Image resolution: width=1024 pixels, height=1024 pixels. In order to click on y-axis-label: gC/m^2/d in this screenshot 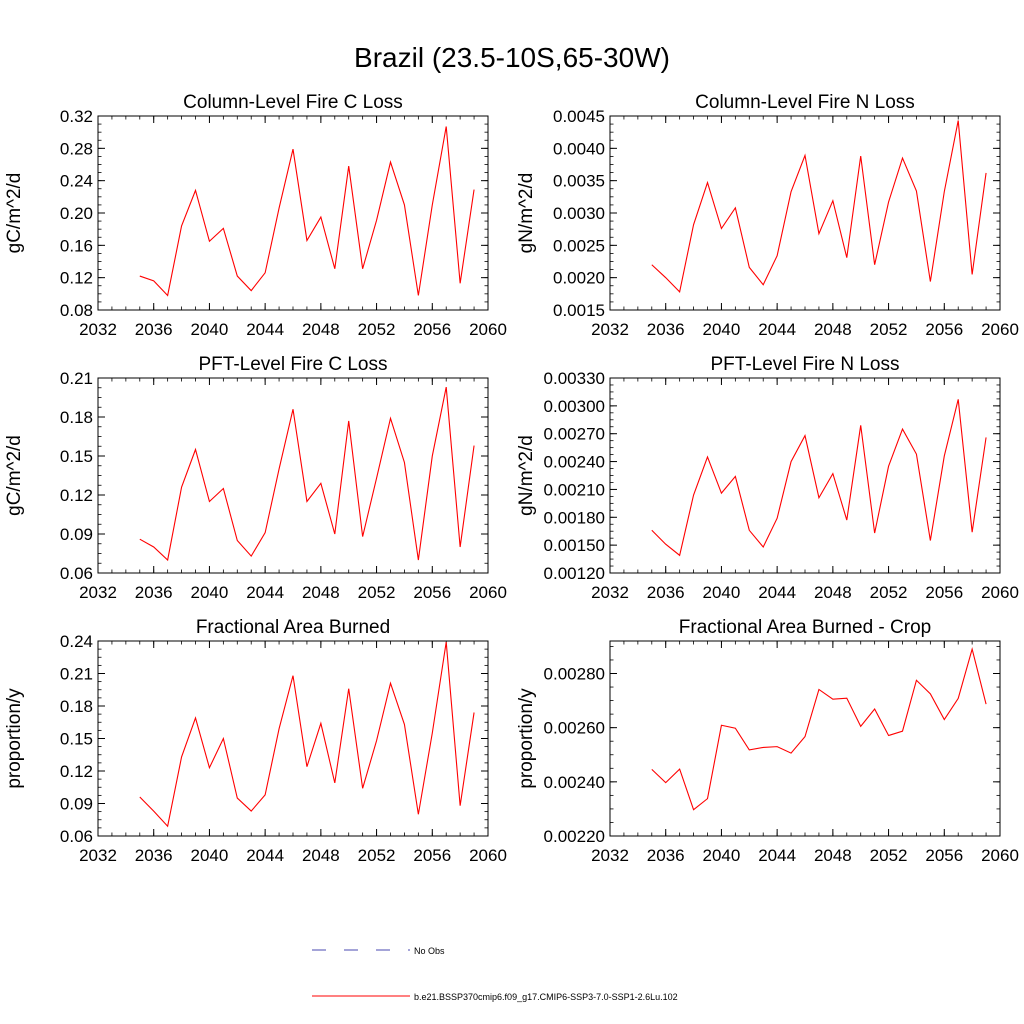, I will do `click(14, 213)`.